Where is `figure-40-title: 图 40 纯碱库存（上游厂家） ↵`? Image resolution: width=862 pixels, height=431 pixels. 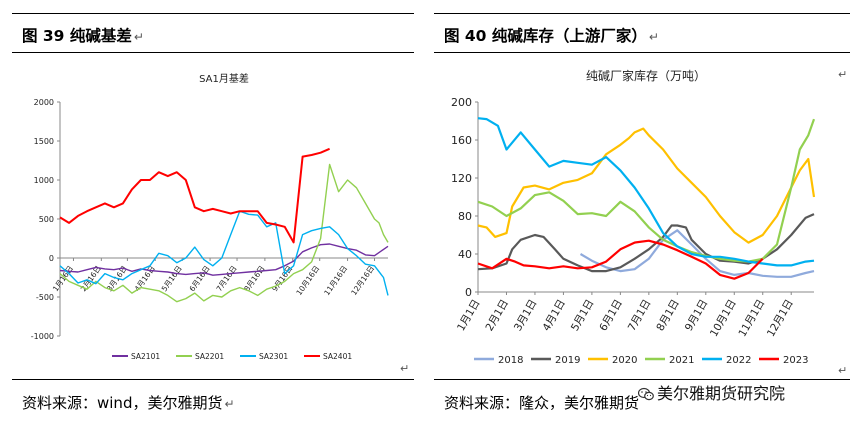 figure-40-title: 图 40 纯碱库存（上游厂家） ↵ is located at coordinates (551, 35).